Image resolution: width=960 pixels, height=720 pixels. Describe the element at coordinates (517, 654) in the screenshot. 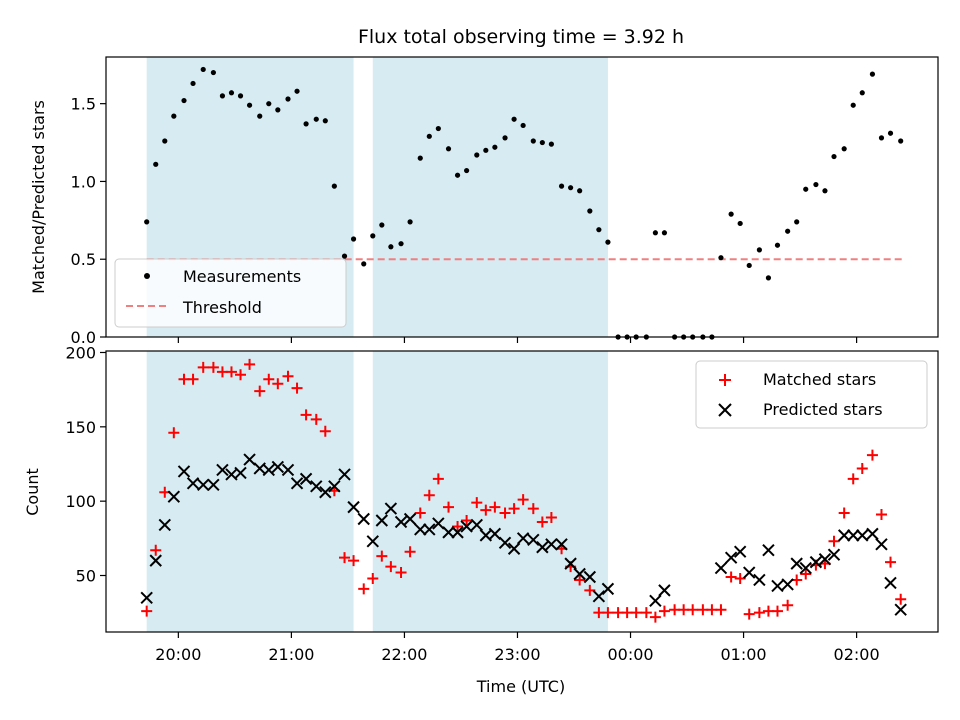

I see `x-tick-label: 23:00` at that location.